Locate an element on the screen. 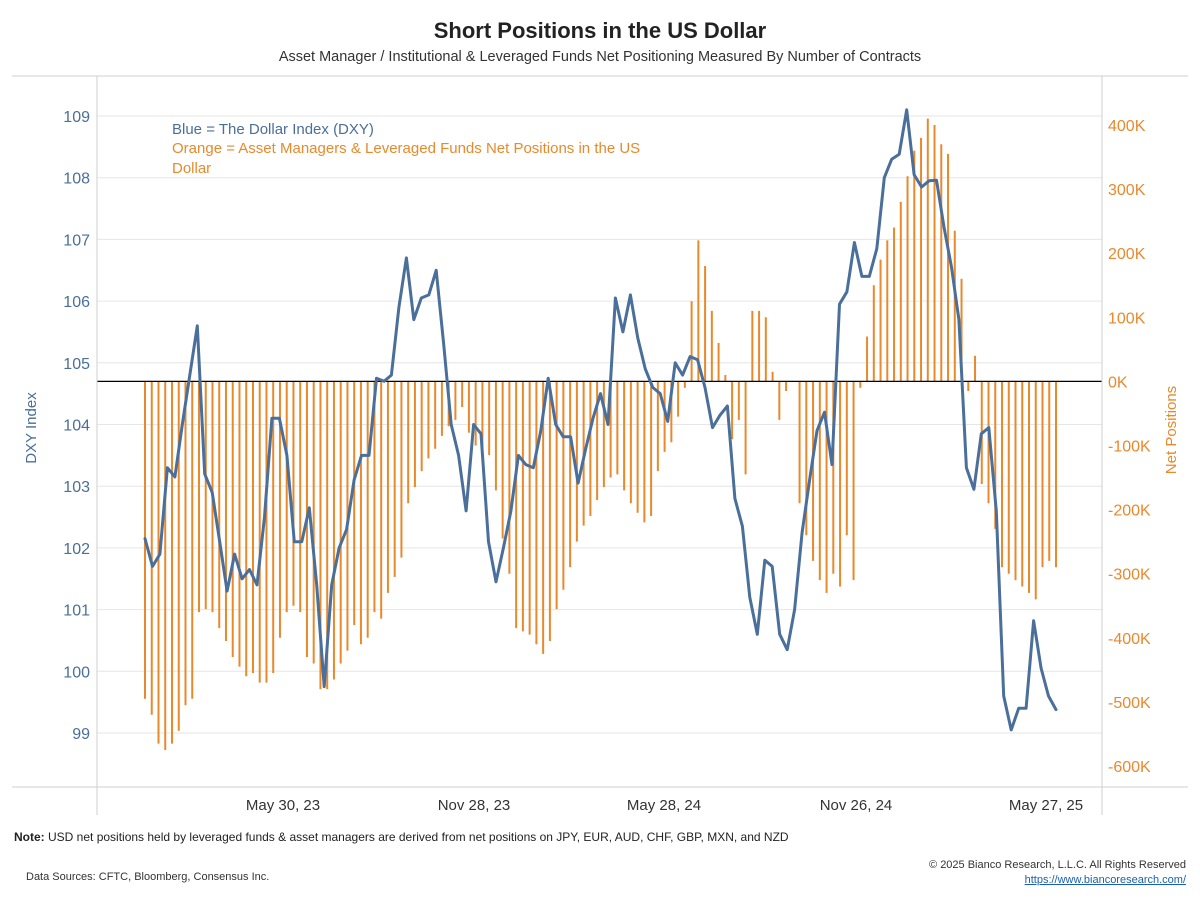  x-tick-label: Nov 28, 23 is located at coordinates (474, 805).